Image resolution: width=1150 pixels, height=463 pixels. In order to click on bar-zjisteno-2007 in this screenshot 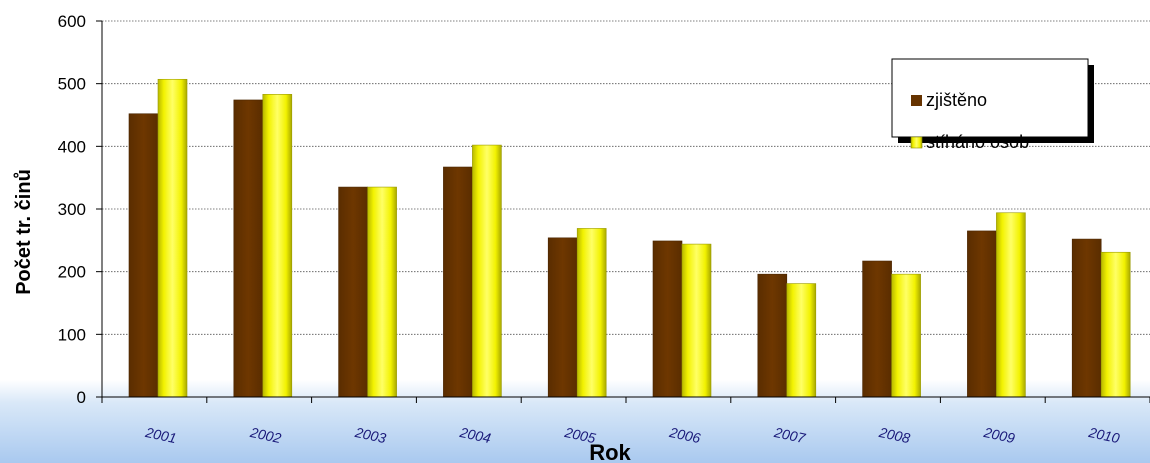, I will do `click(772, 335)`.